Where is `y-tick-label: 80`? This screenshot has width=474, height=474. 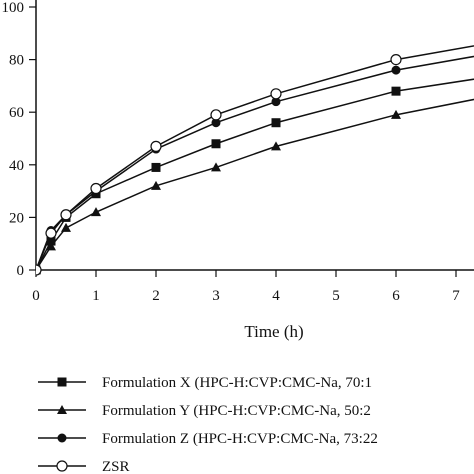 y-tick-label: 80 is located at coordinates (16, 61).